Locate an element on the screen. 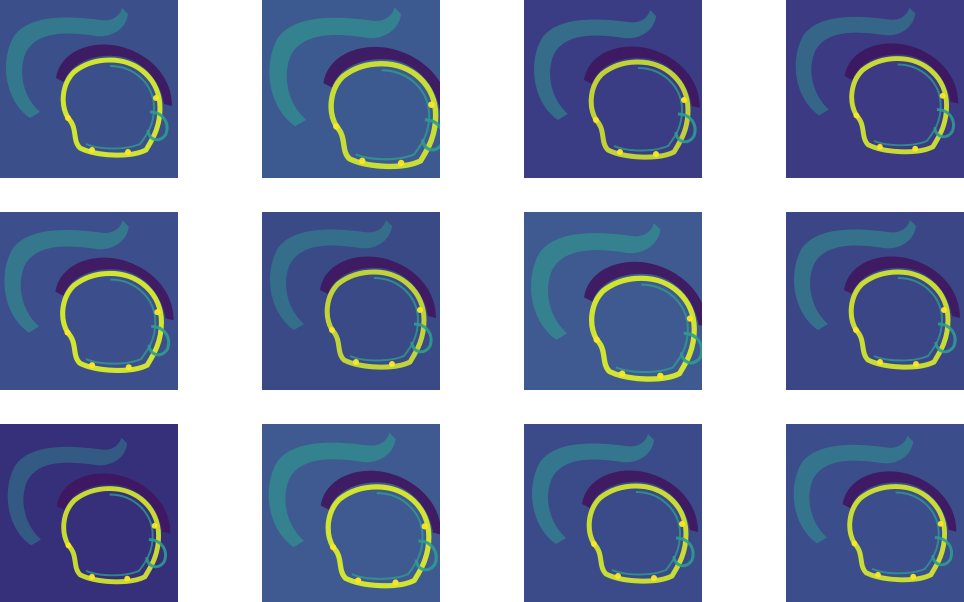 The width and height of the screenshot is (964, 602). image-panel-r0-c2 is located at coordinates (613, 89).